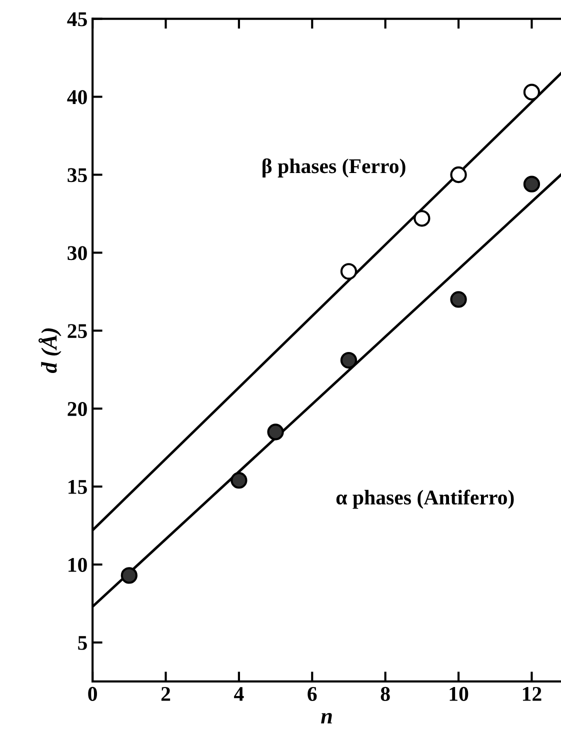 The width and height of the screenshot is (561, 753). I want to click on x-tick-label: 2, so click(165, 693).